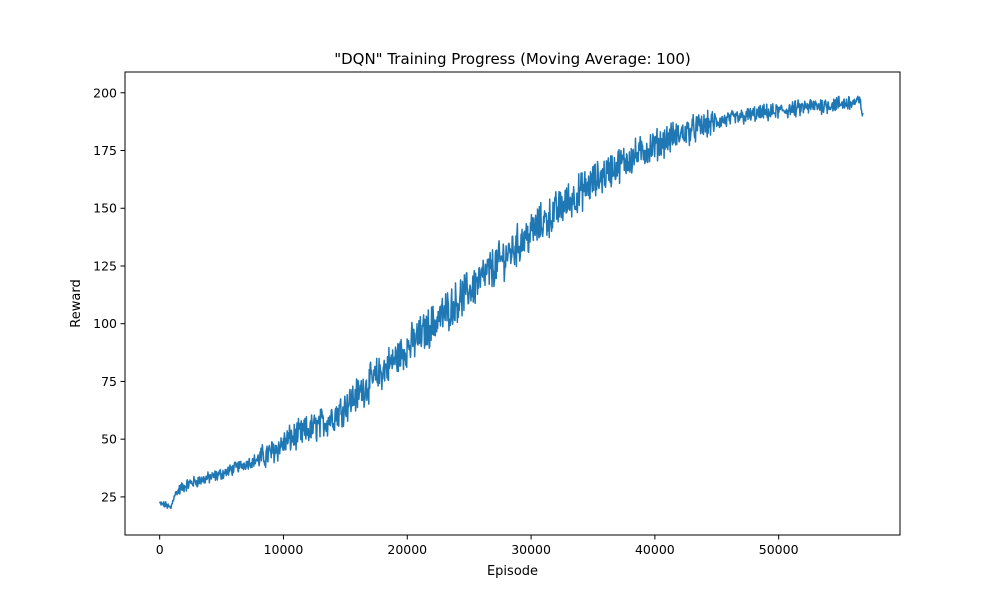 The height and width of the screenshot is (600, 1000). What do you see at coordinates (512, 571) in the screenshot?
I see `x-axis-label: Episode` at bounding box center [512, 571].